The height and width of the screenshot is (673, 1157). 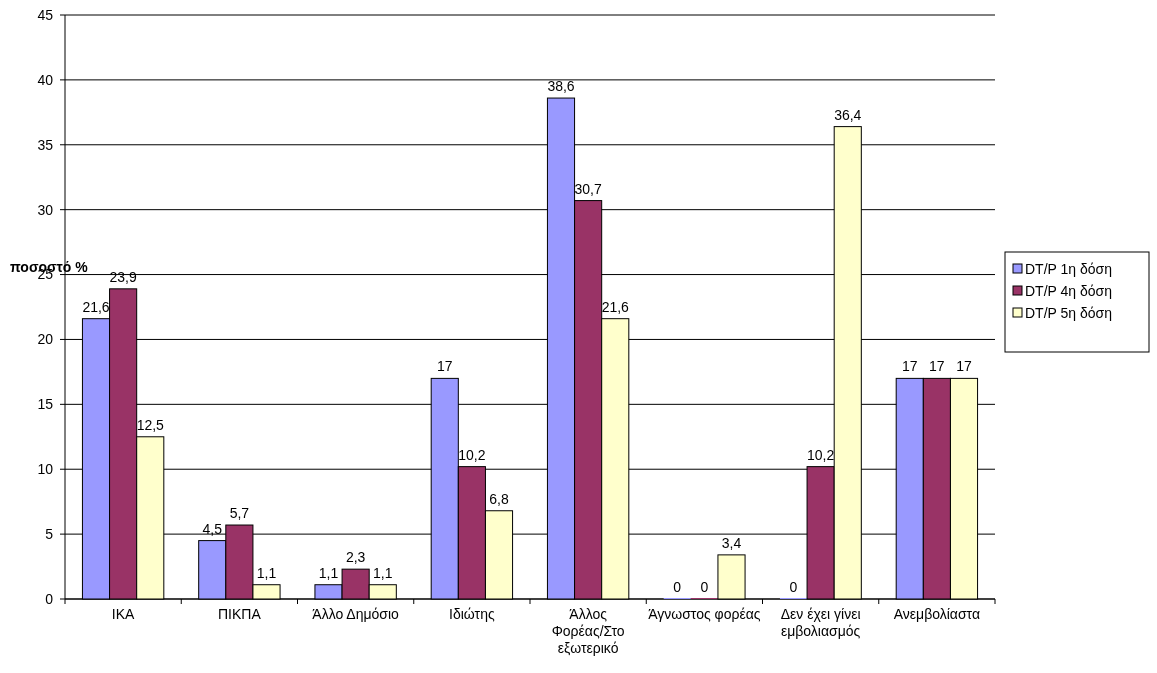 I want to click on x-tick-label: Άλλο Δημόσιο, so click(x=356, y=614).